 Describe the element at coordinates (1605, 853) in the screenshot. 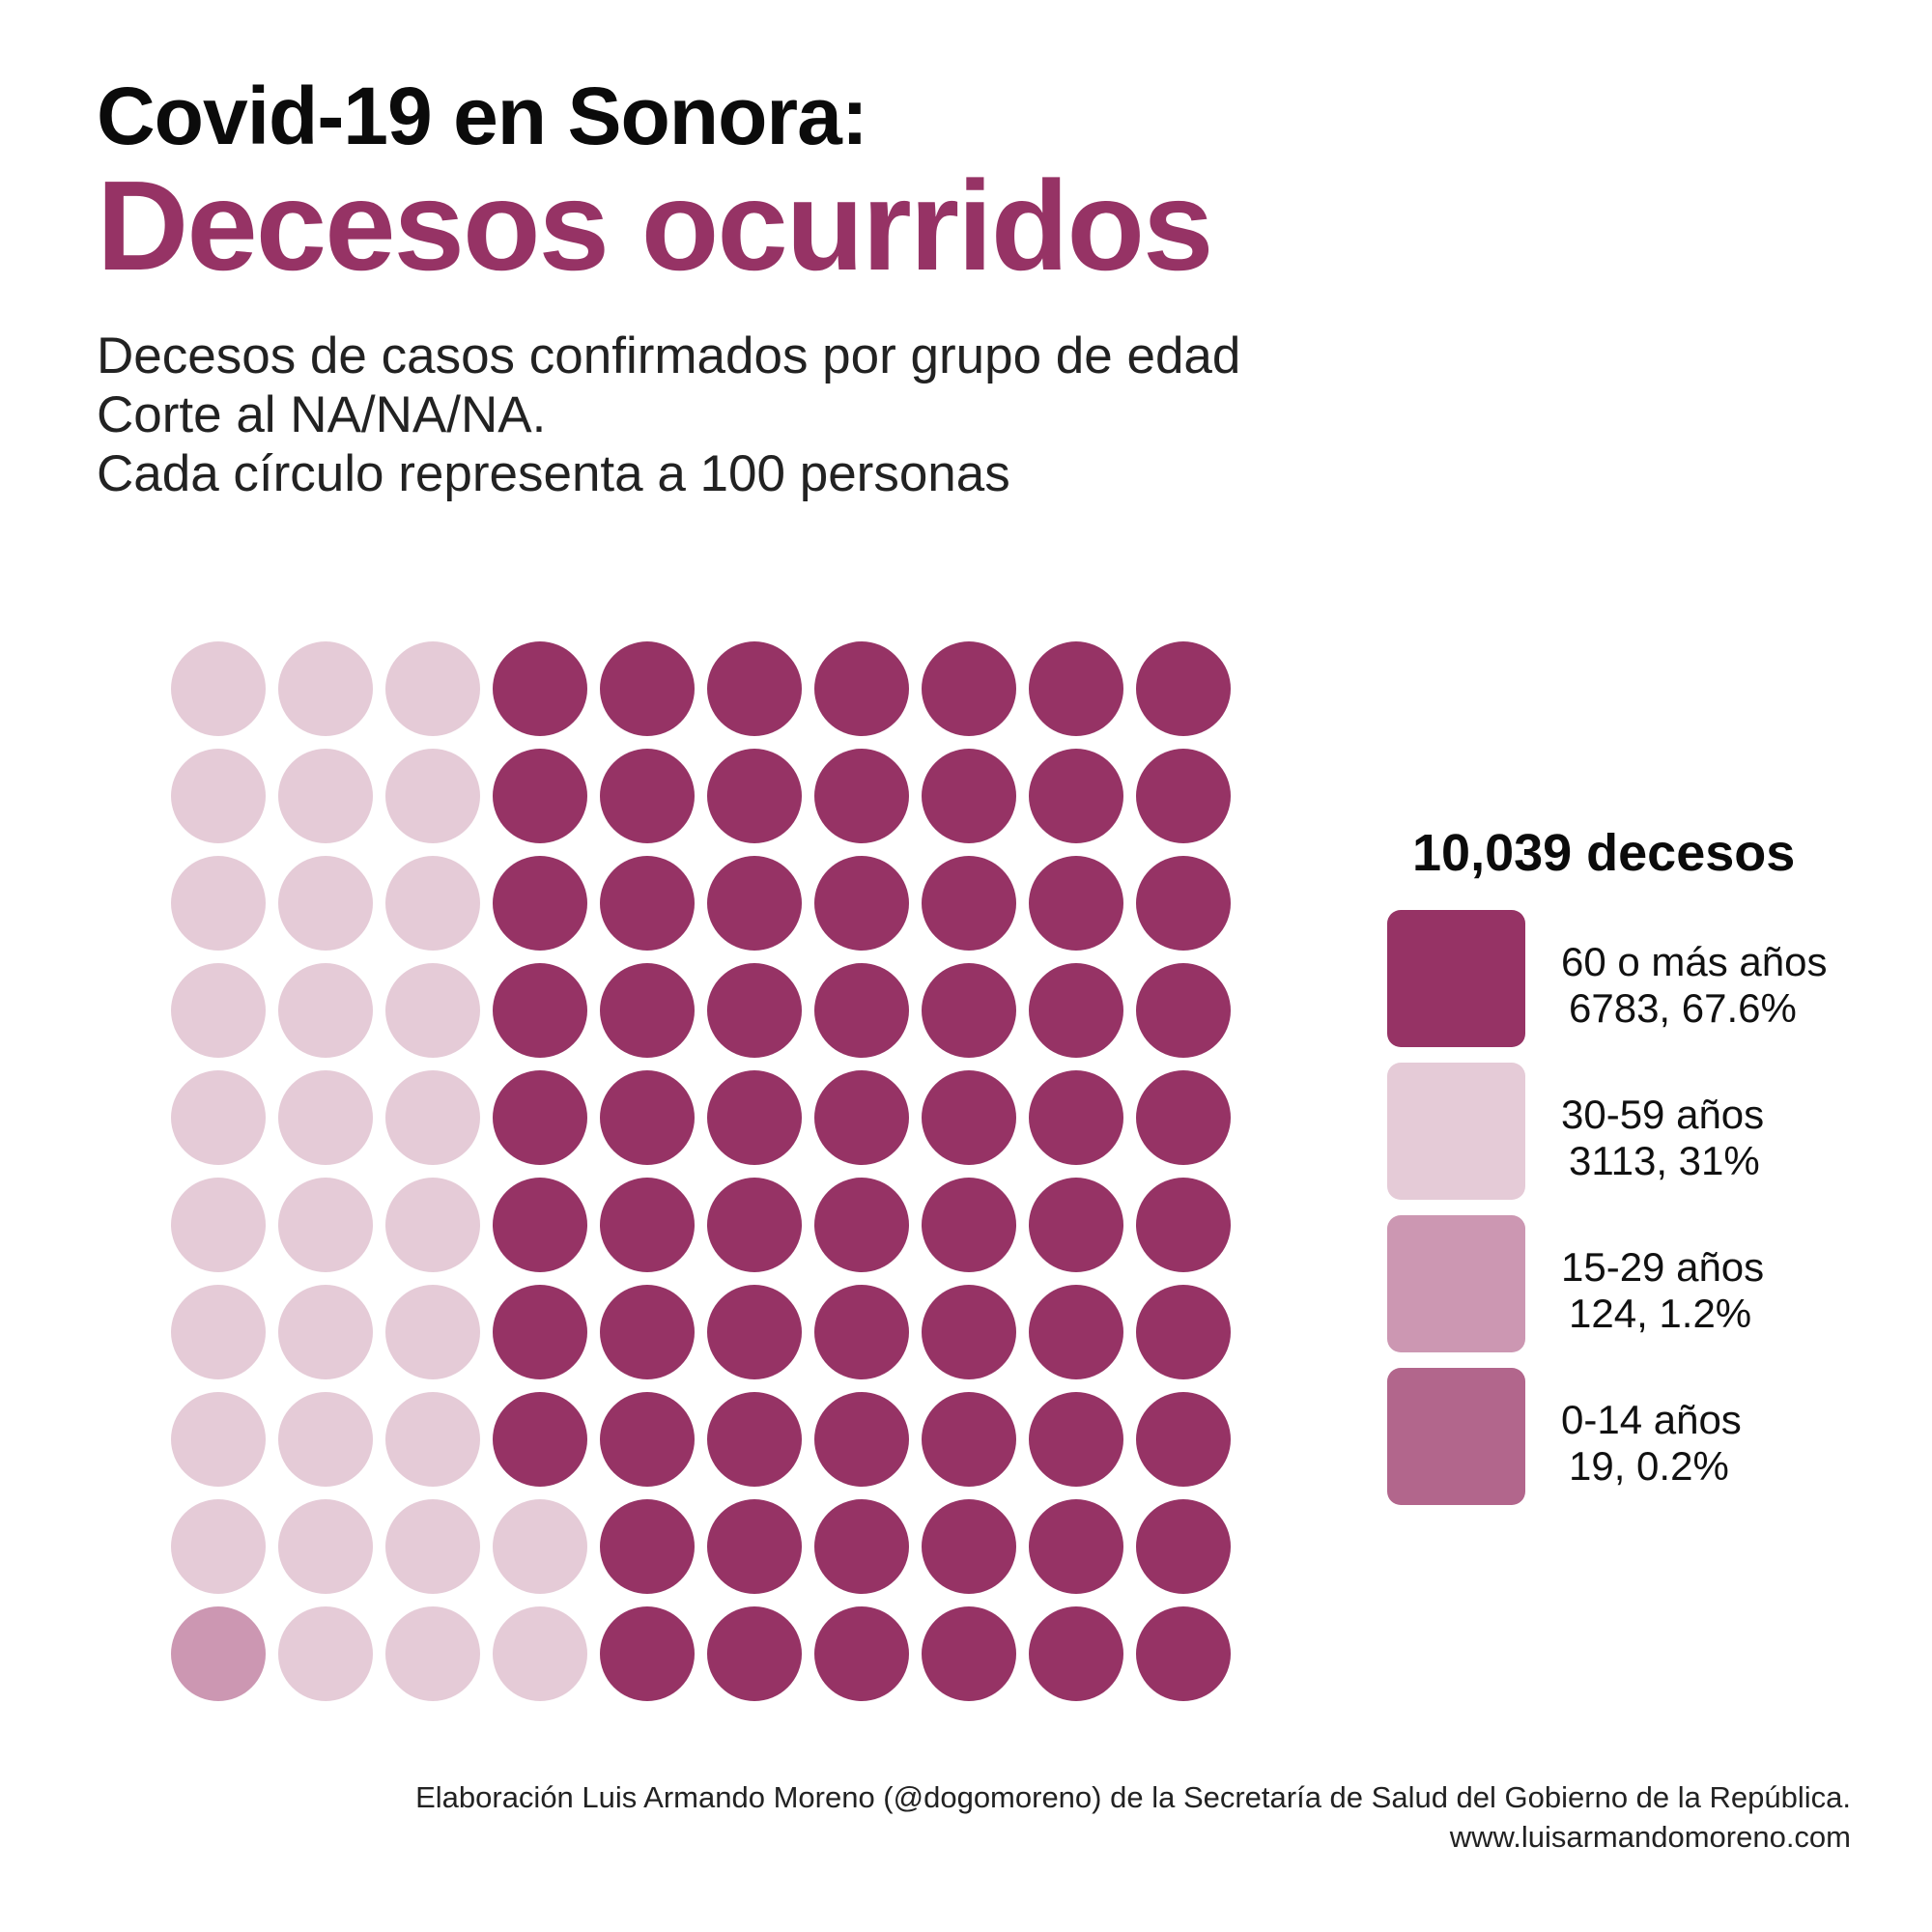

I see `legend-total: 10,039 decesos` at that location.